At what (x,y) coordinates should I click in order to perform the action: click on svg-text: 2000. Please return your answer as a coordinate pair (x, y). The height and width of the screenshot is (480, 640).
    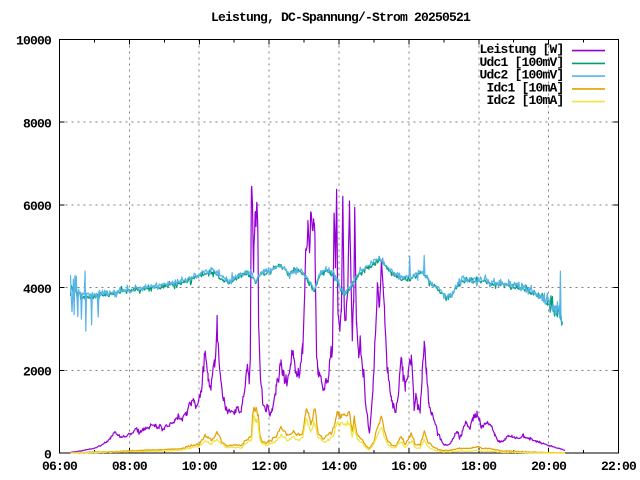
    Looking at the image, I should click on (37, 372).